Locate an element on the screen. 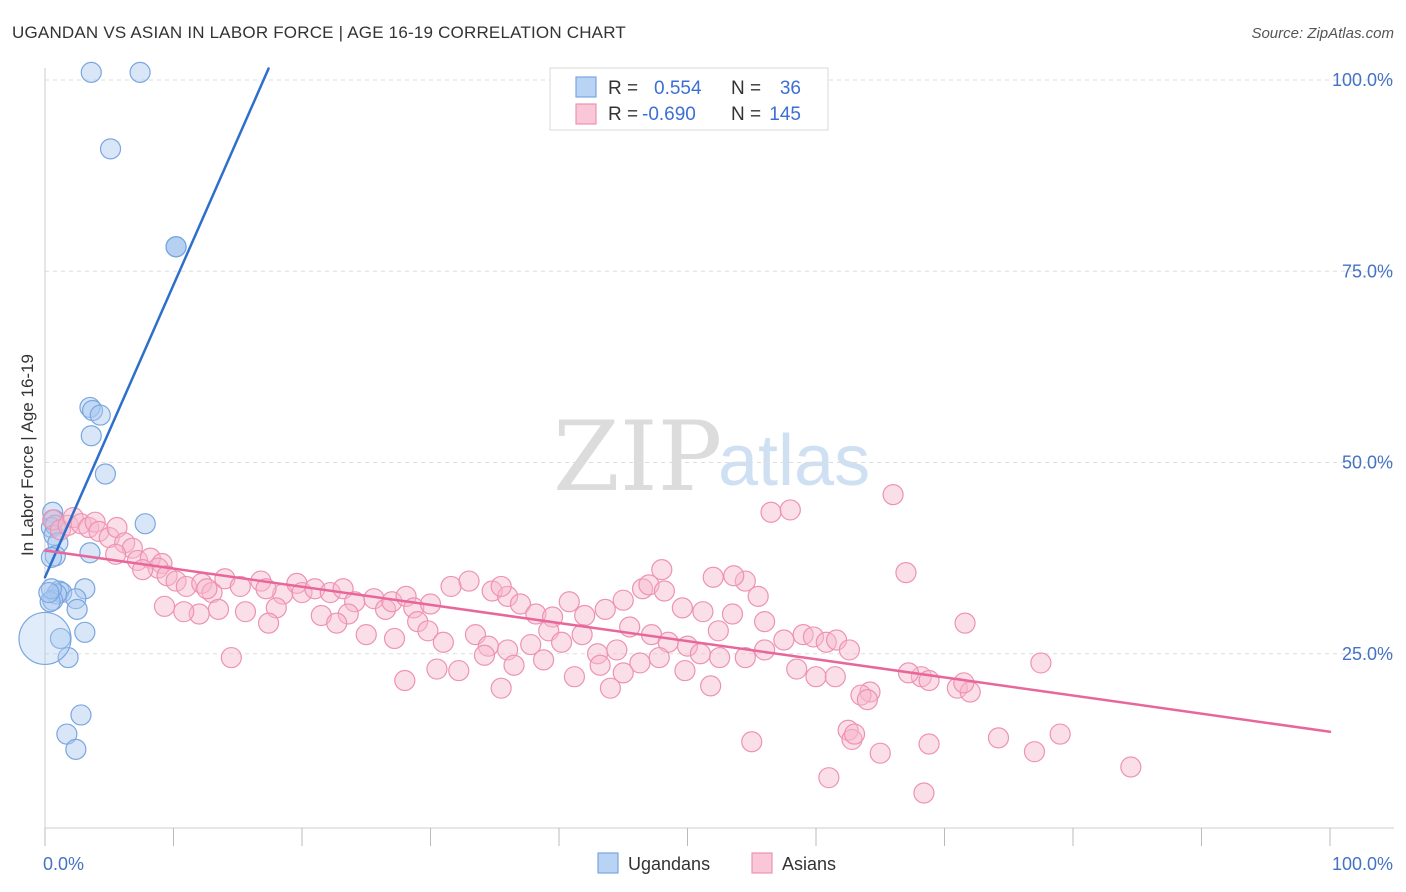  x-tick-labels: 0.0% 100.0% is located at coordinates (718, 864).